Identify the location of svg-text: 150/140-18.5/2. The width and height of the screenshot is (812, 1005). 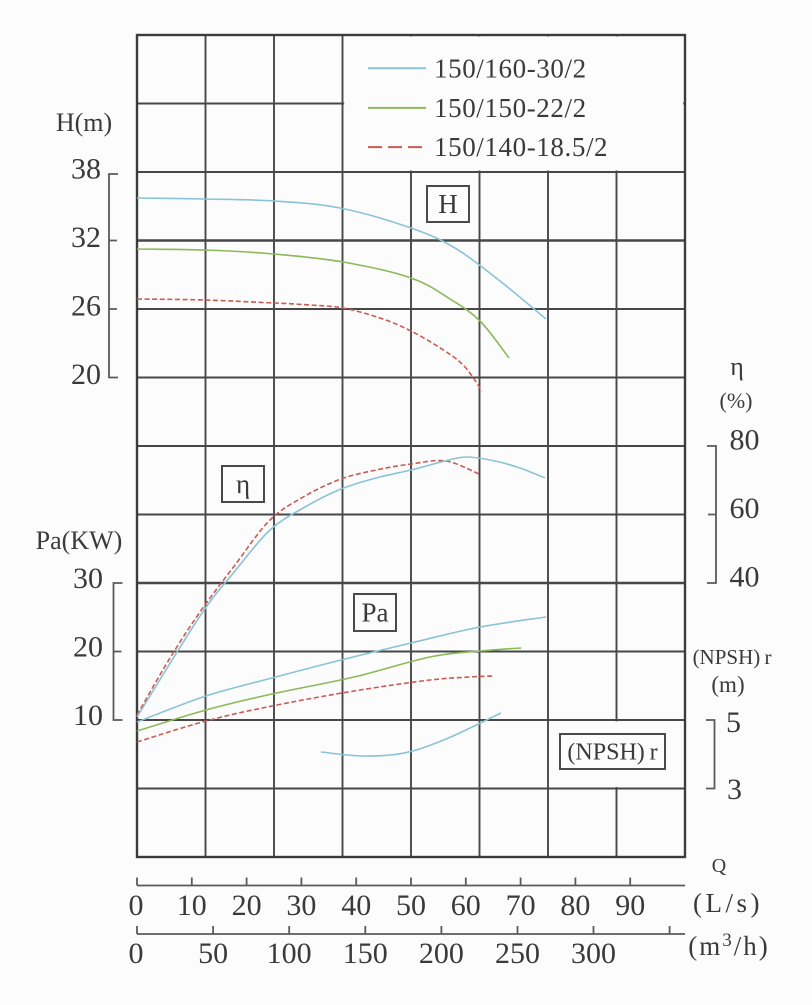
(521, 147).